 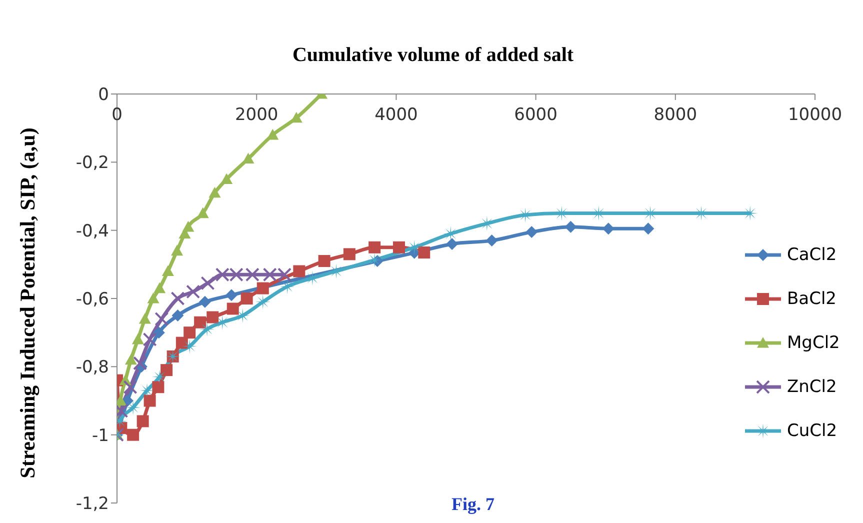 I want to click on legend-label: CaCl2, so click(x=812, y=255).